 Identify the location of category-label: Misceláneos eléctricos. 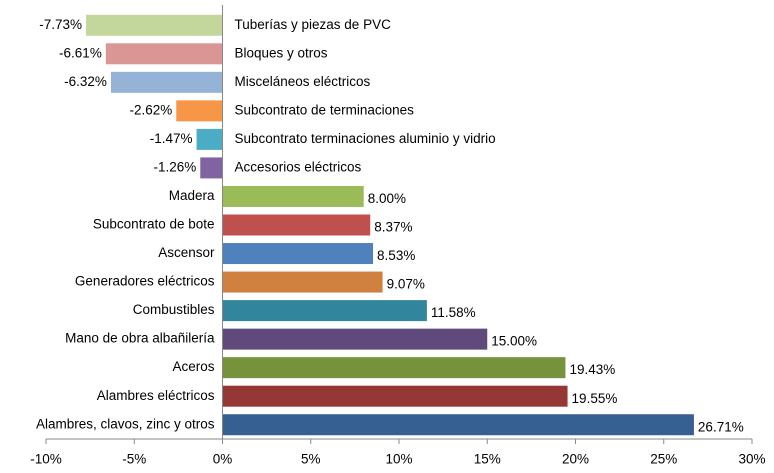
(303, 81).